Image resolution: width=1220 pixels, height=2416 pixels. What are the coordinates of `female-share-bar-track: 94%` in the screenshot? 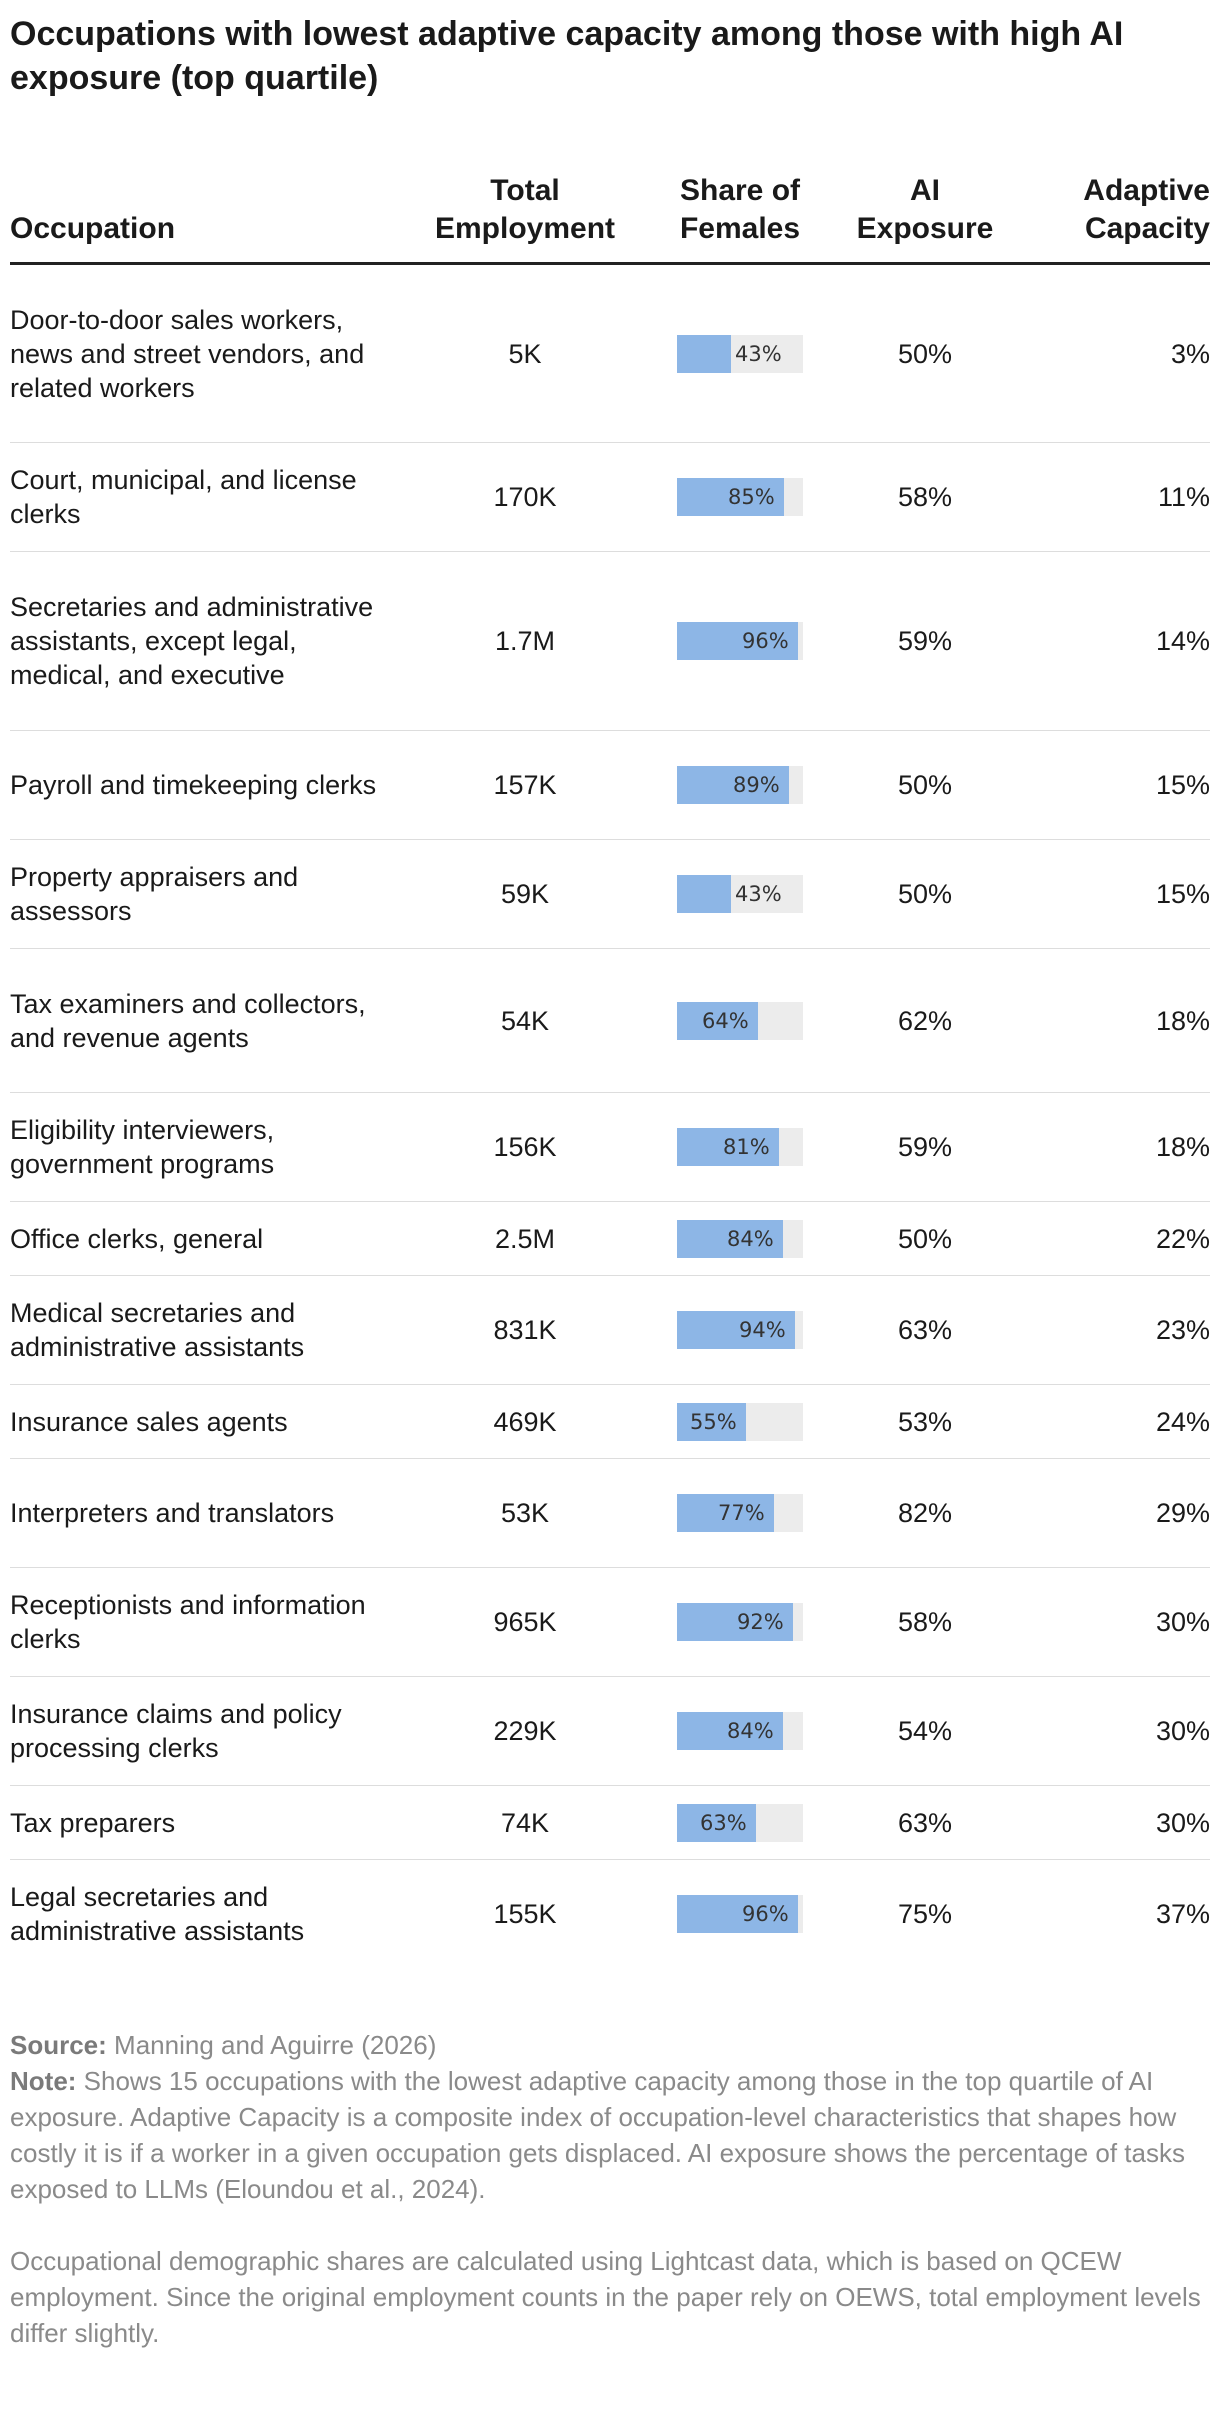 It's located at (740, 1330).